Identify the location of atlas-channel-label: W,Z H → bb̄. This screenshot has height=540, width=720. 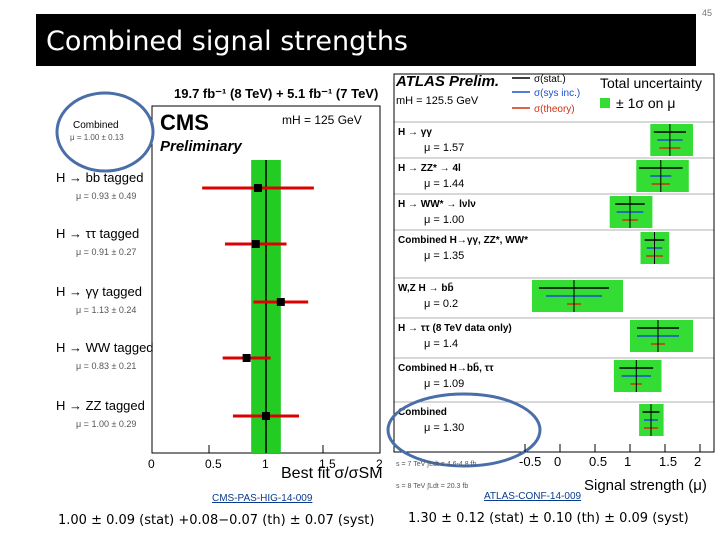
(426, 288).